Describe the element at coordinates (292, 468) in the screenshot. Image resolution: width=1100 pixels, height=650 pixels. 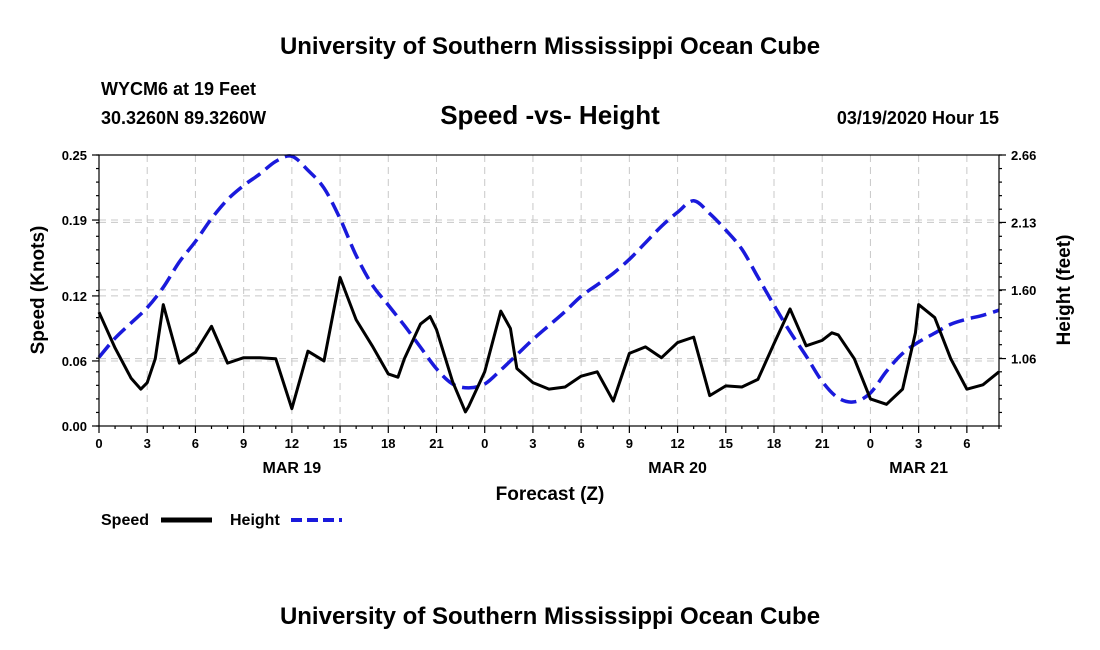
I see `date-label: MAR 19` at that location.